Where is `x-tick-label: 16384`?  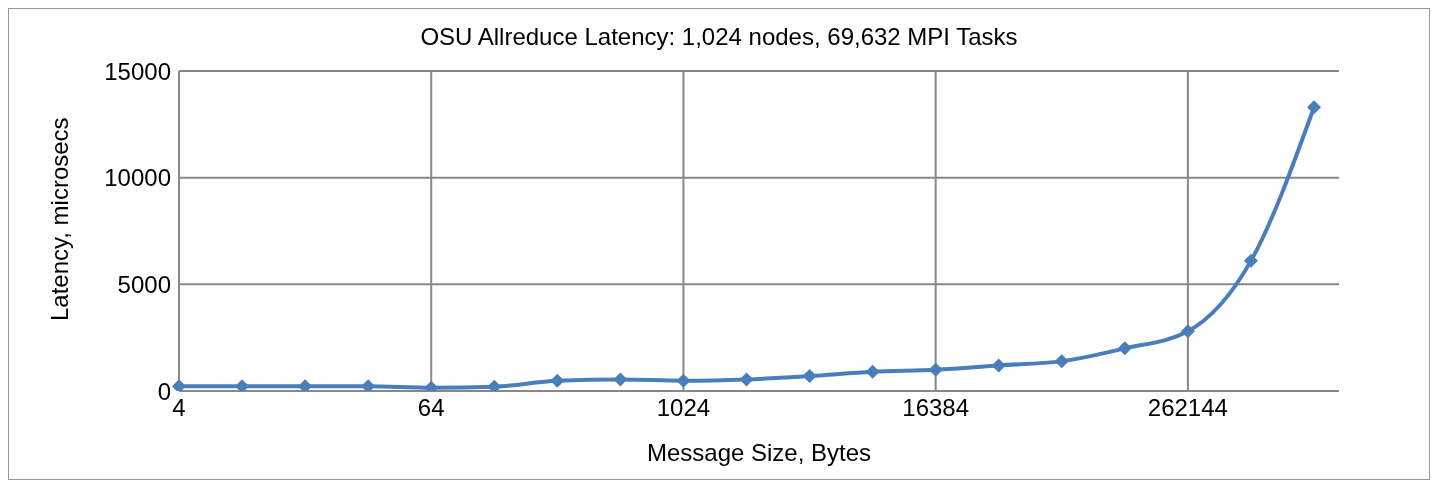 x-tick-label: 16384 is located at coordinates (936, 408).